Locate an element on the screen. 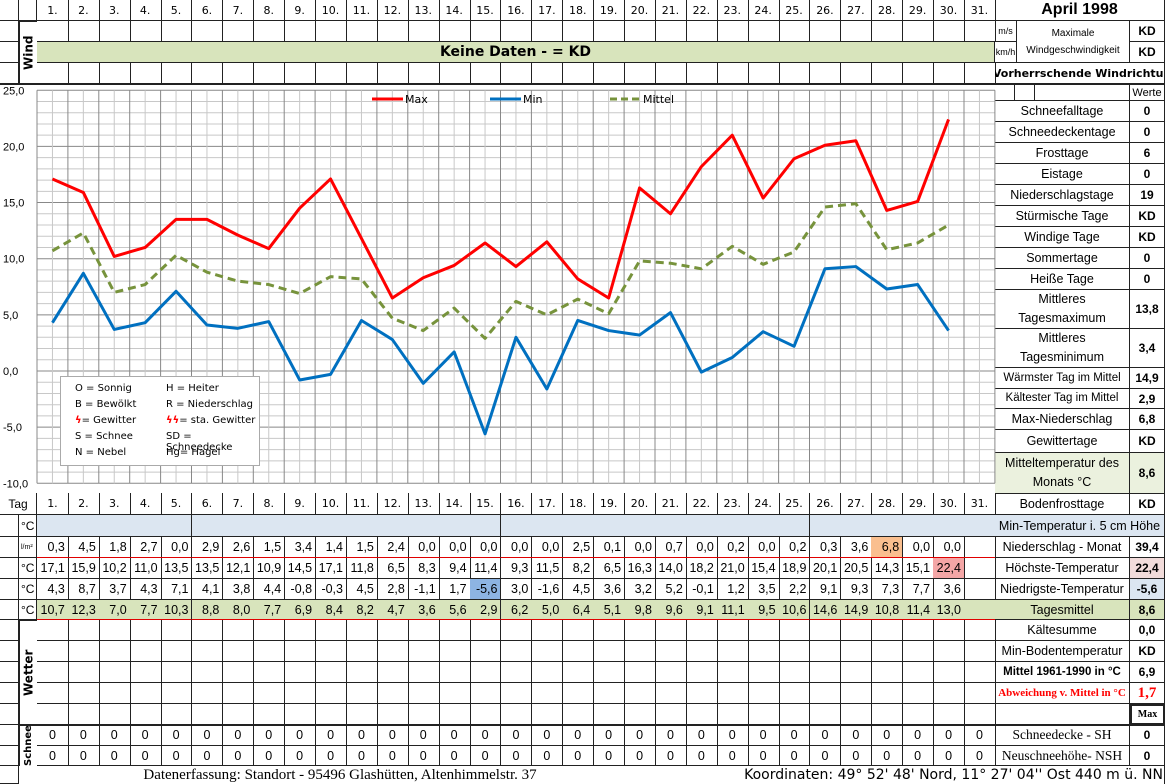 The height and width of the screenshot is (784, 1165). max-temp-cell: 20,5 is located at coordinates (856, 568).